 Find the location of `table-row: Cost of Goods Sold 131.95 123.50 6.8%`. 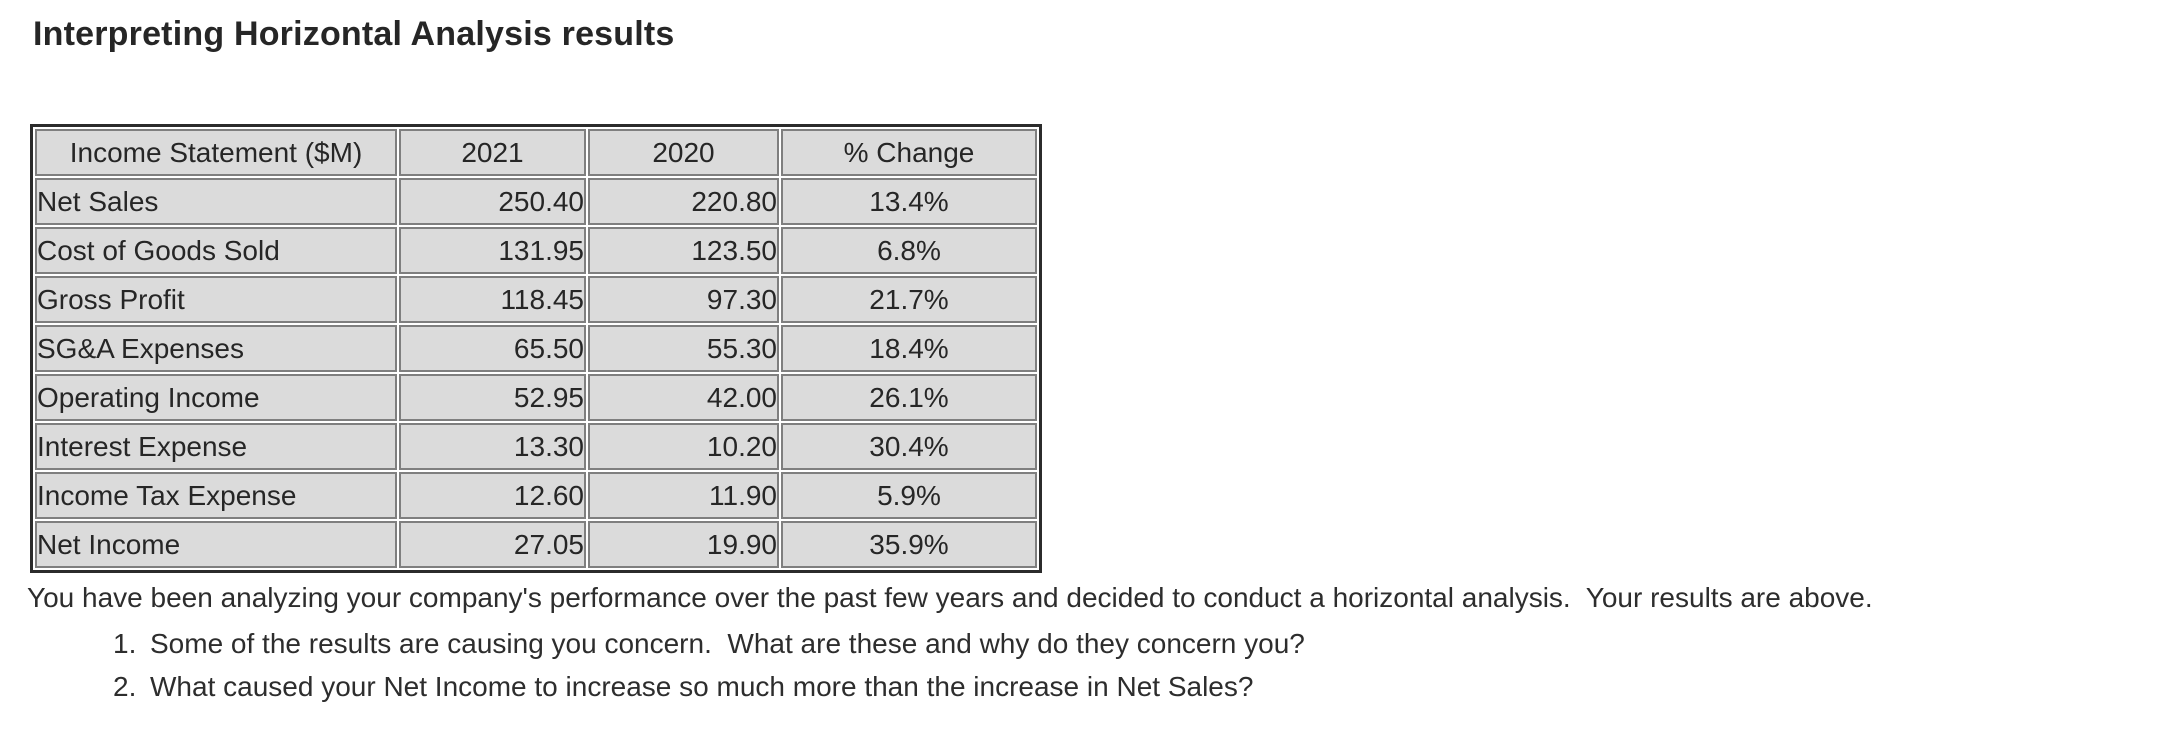

table-row: Cost of Goods Sold 131.95 123.50 6.8% is located at coordinates (536, 250).